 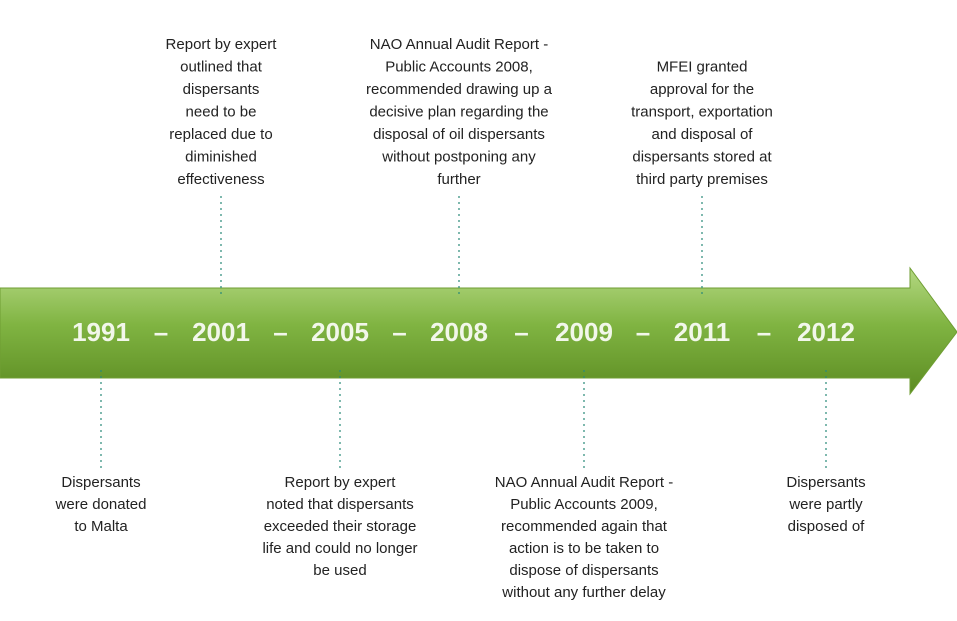 What do you see at coordinates (584, 548) in the screenshot?
I see `event-text: action is to be taken to` at bounding box center [584, 548].